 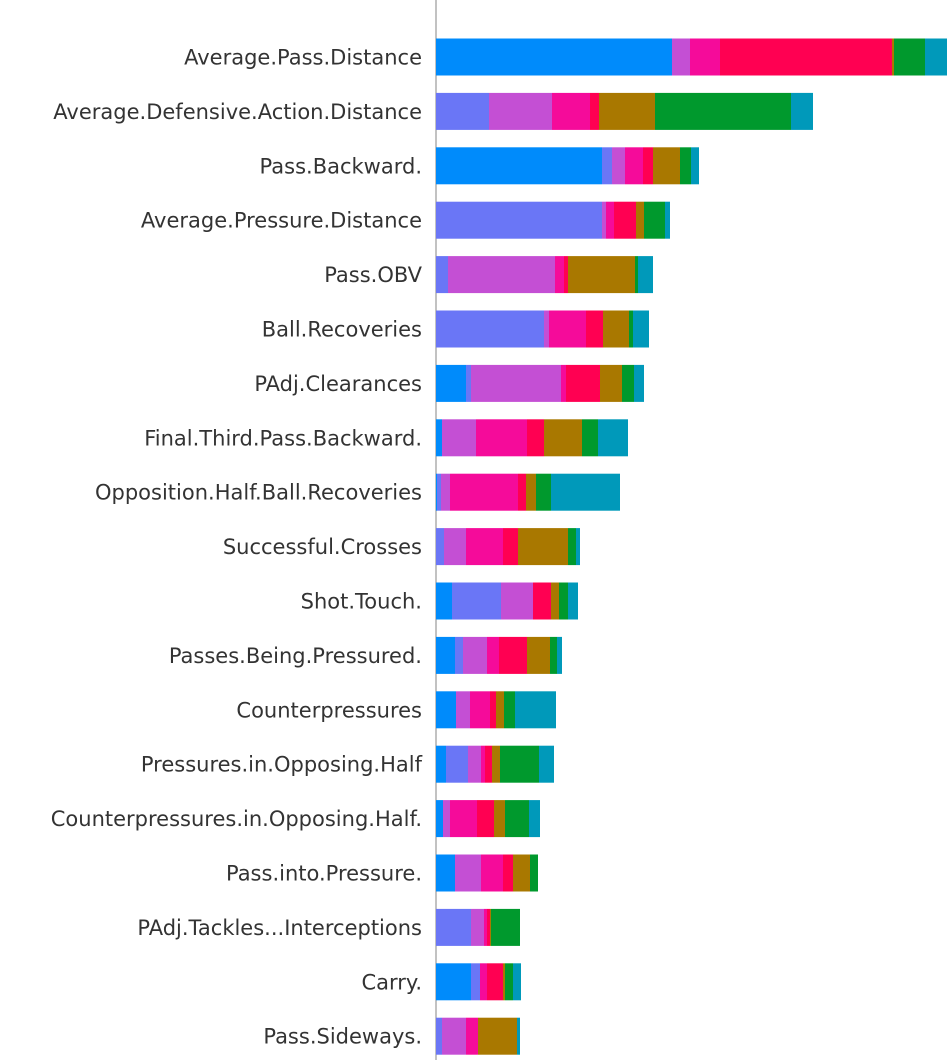 What do you see at coordinates (329, 710) in the screenshot?
I see `category-label: Counterpressures` at bounding box center [329, 710].